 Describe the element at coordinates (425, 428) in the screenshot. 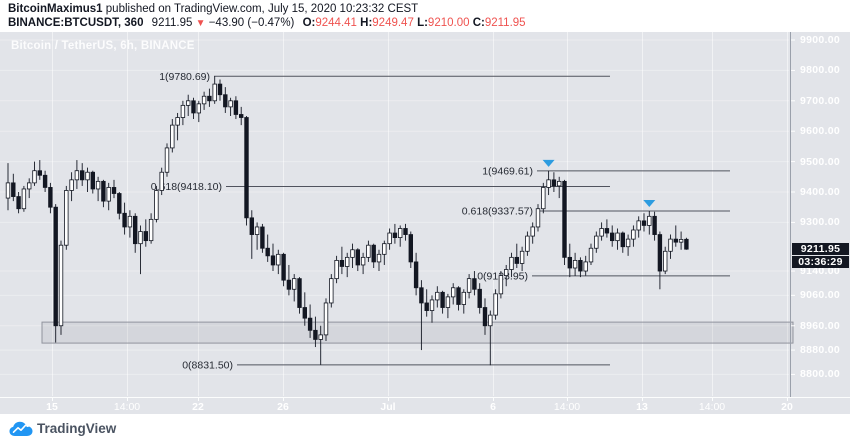

I see `footer-bar: TradingView` at that location.